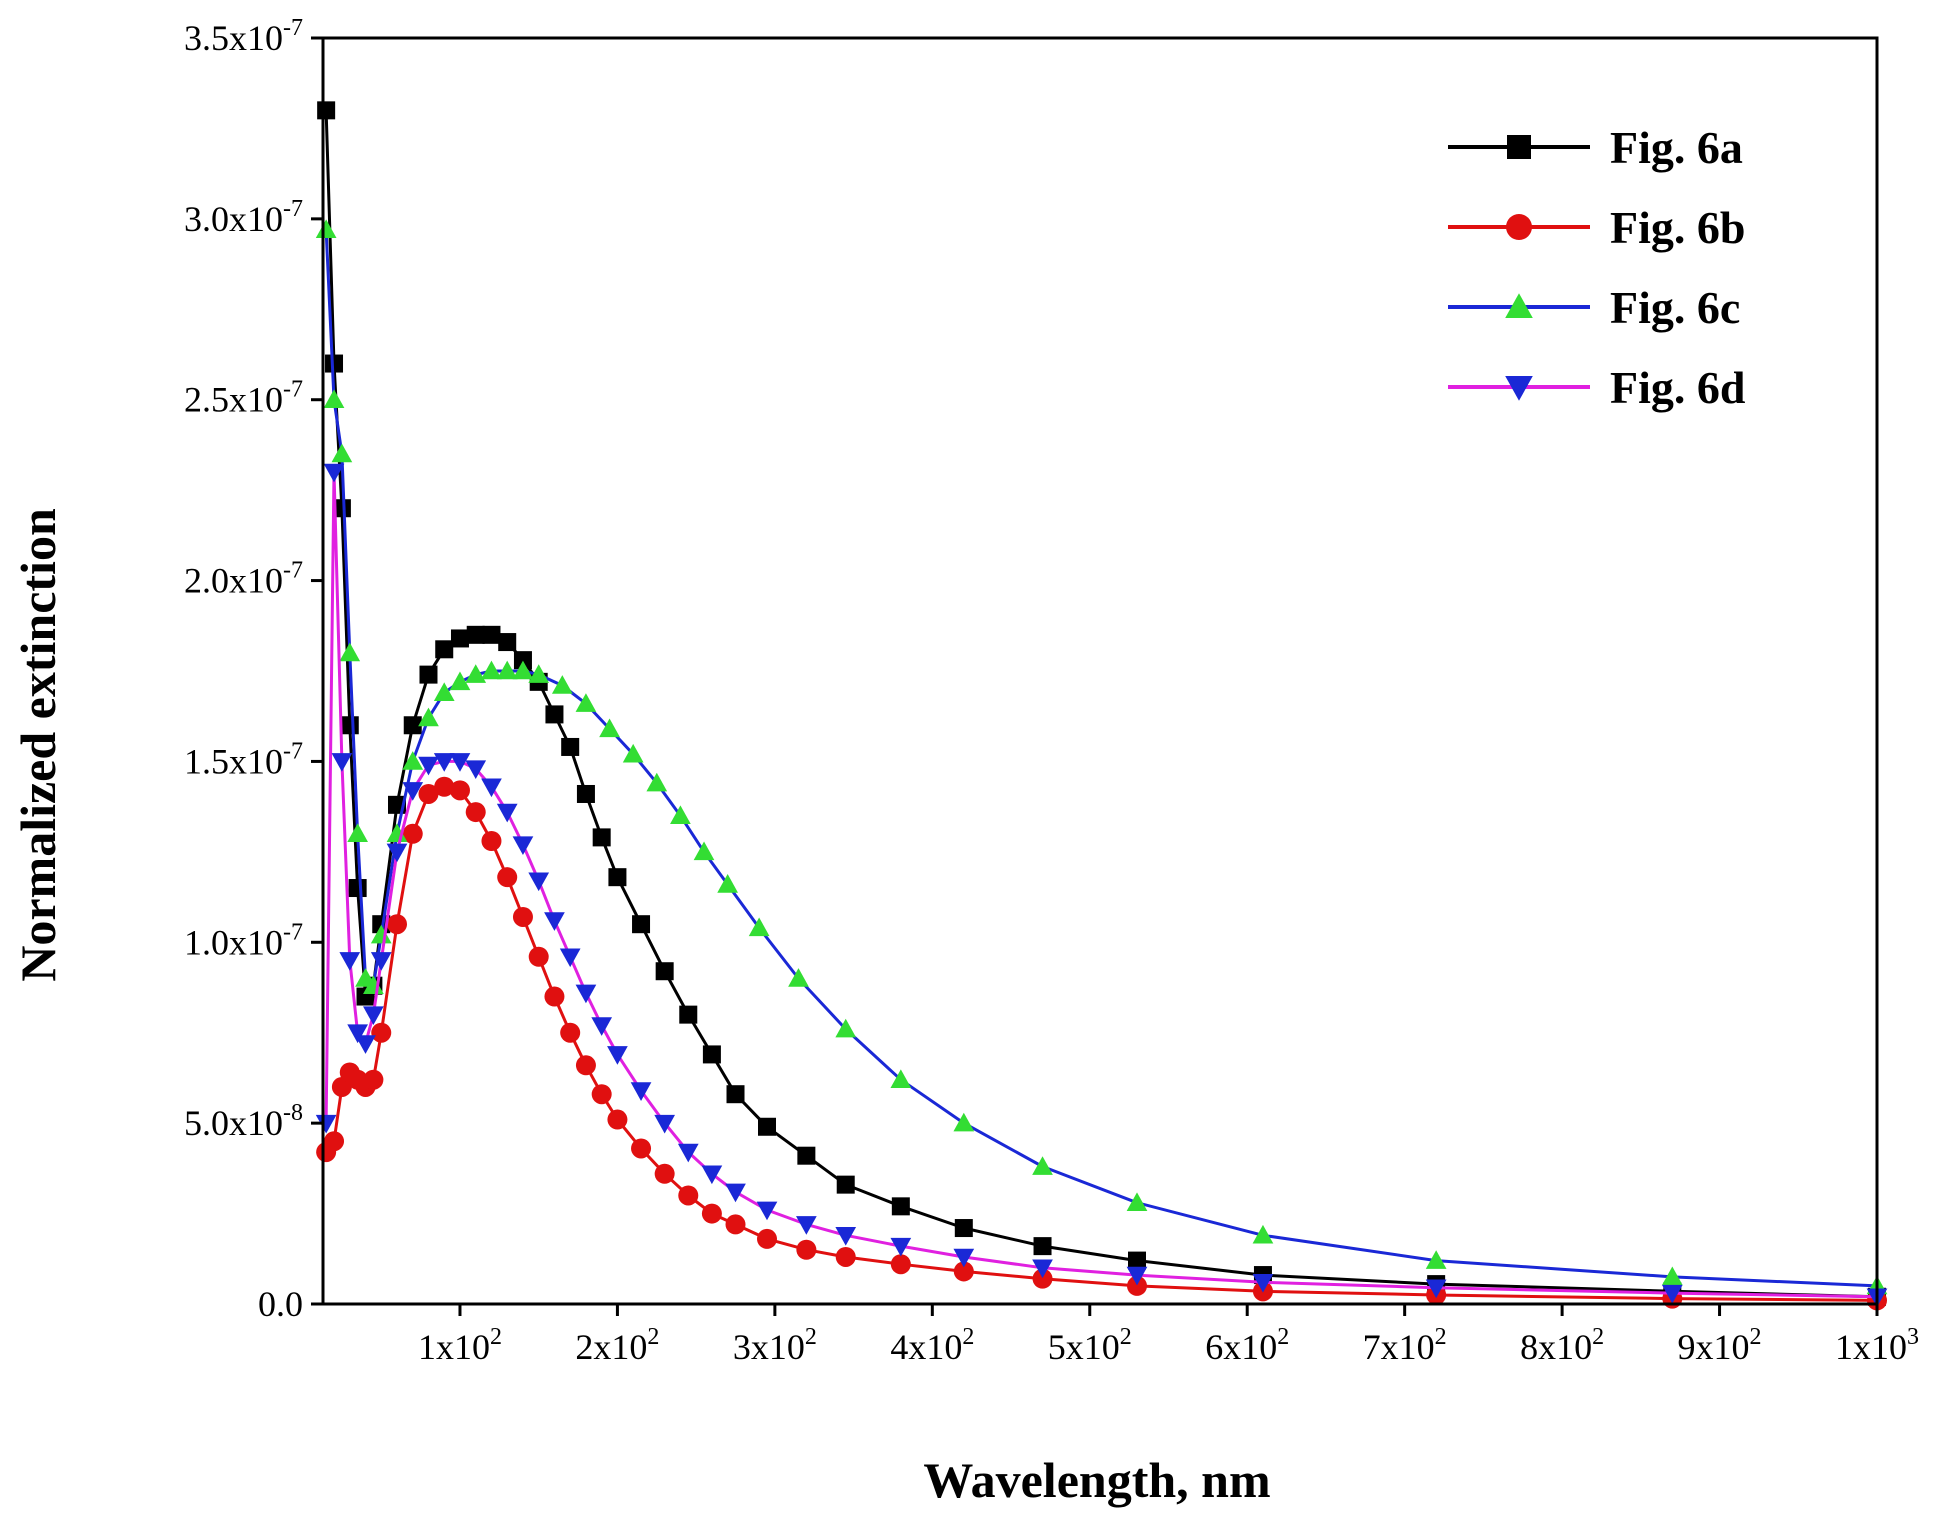 The height and width of the screenshot is (1517, 1942). I want to click on y-tick-label: 0.0, so click(280, 1304).